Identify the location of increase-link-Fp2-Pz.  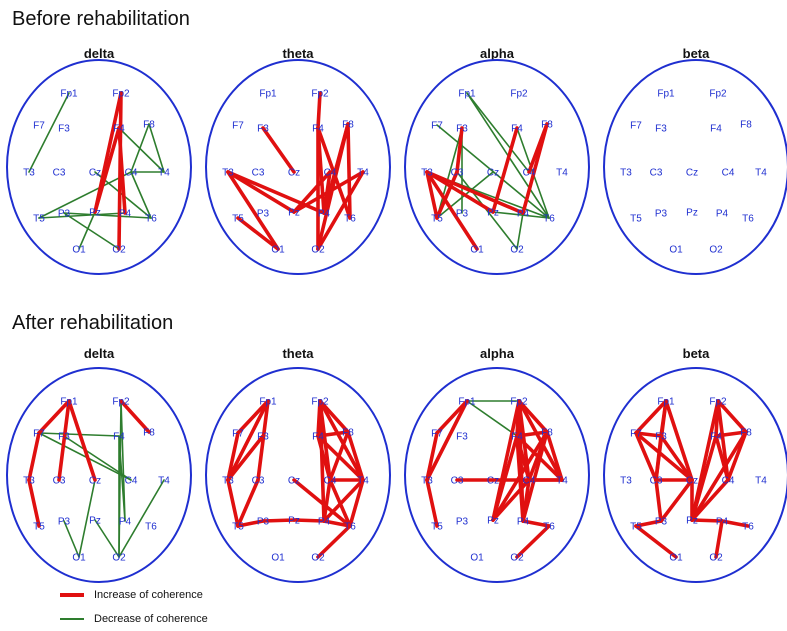
(705, 460).